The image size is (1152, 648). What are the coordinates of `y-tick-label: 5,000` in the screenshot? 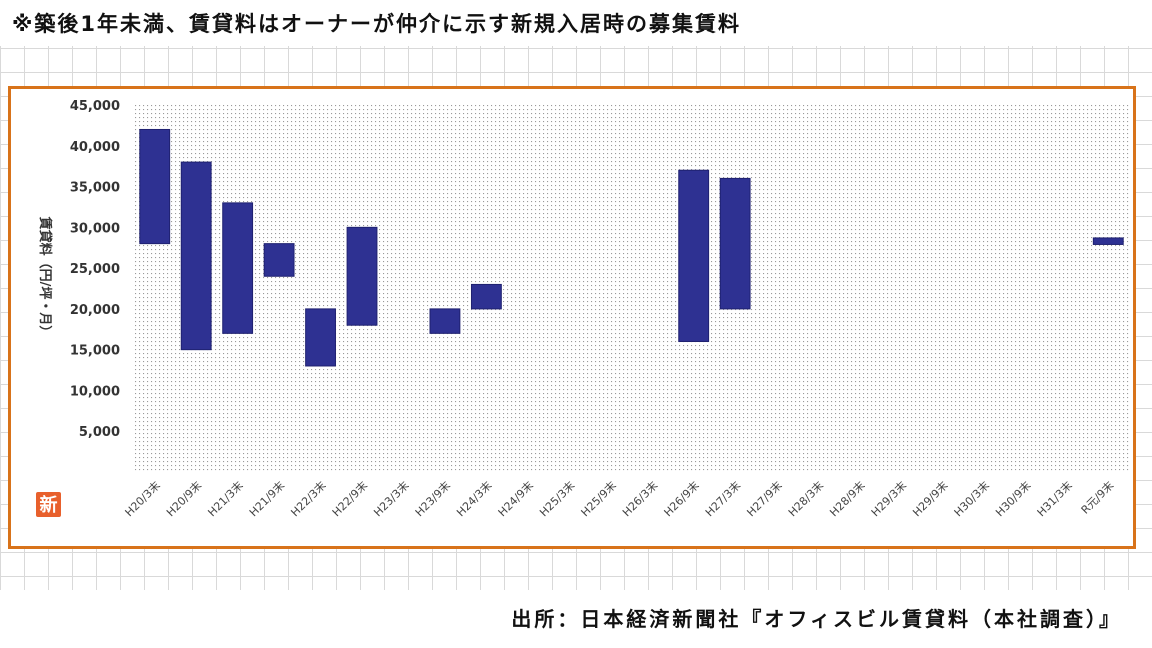 It's located at (99, 432).